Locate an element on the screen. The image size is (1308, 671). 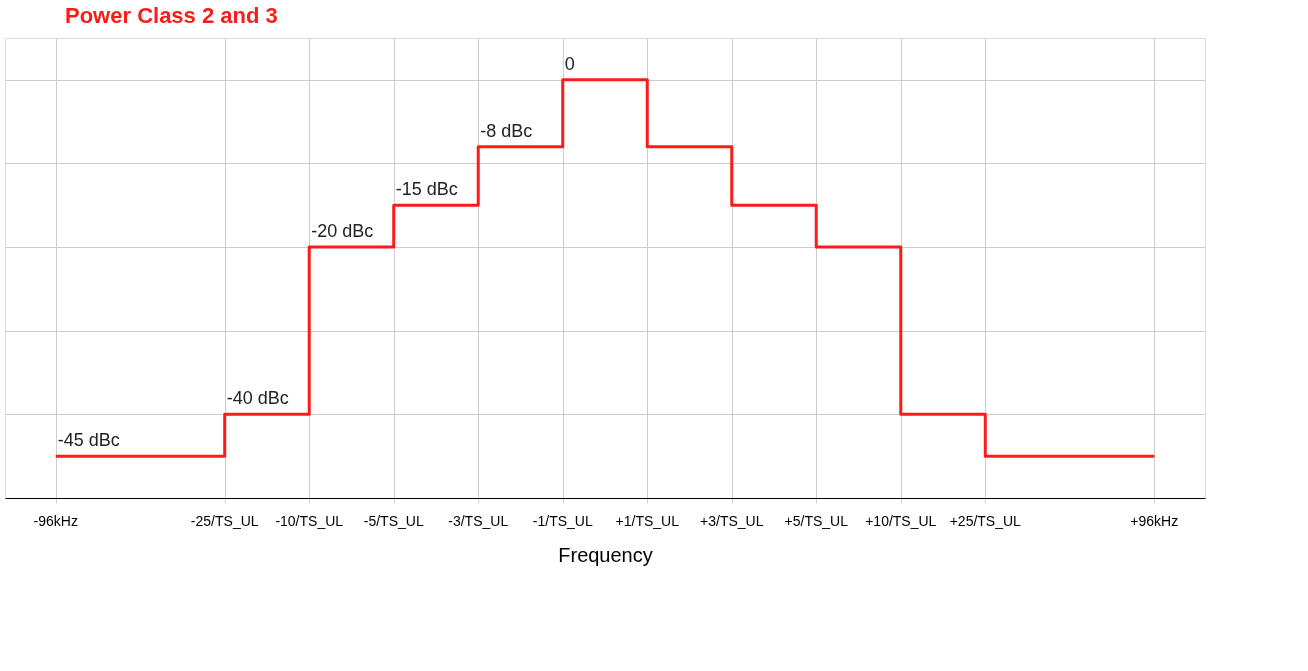
x-tick-label: +96kHz is located at coordinates (1154, 521).